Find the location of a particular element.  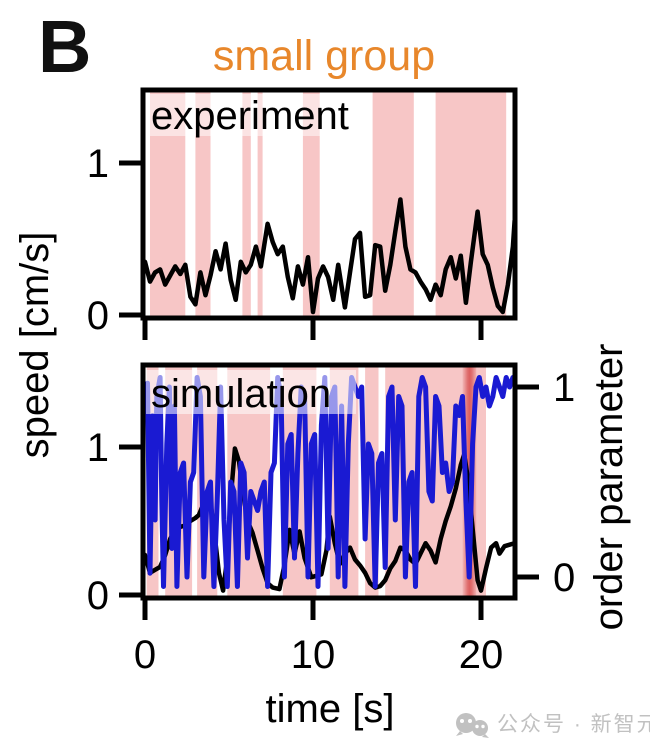

experiment-label-background is located at coordinates (259, 115).